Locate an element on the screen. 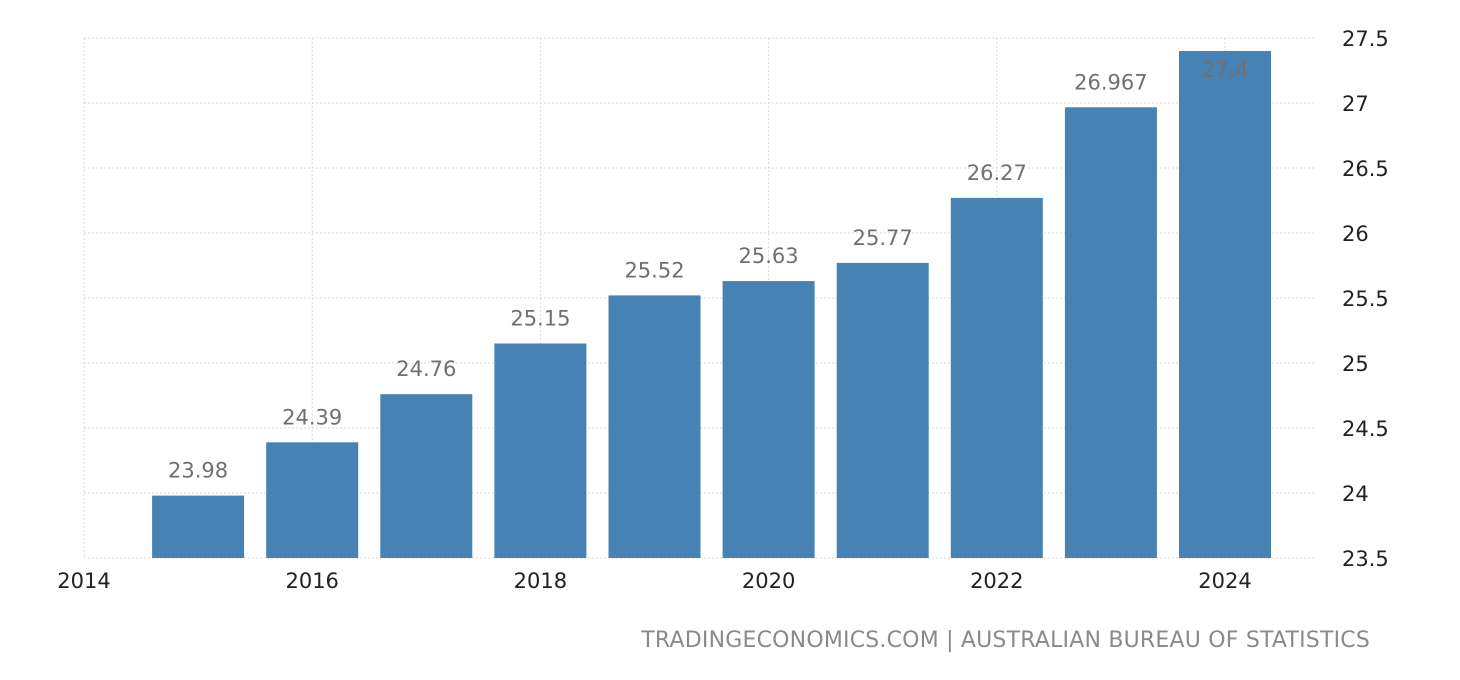  y-tick-label-3: 25 is located at coordinates (1355, 364).